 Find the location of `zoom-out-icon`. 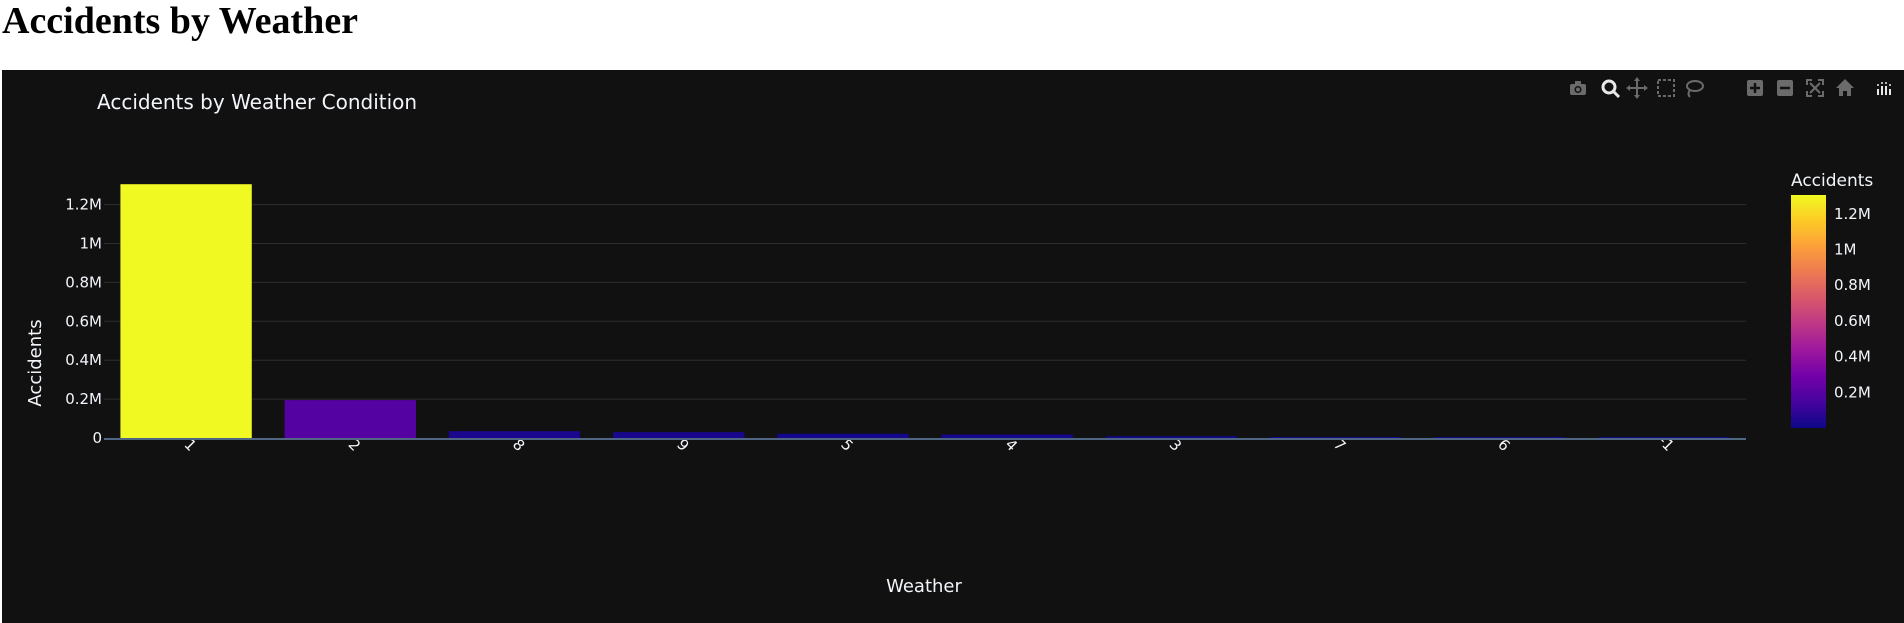

zoom-out-icon is located at coordinates (1785, 88).